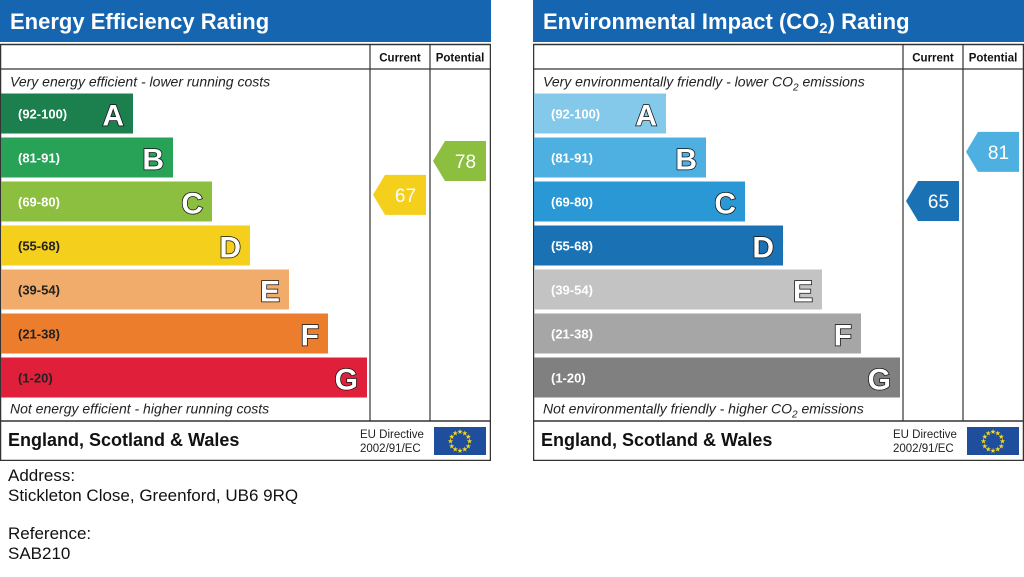  What do you see at coordinates (993, 59) in the screenshot?
I see `env-col-potential-label: Potential` at bounding box center [993, 59].